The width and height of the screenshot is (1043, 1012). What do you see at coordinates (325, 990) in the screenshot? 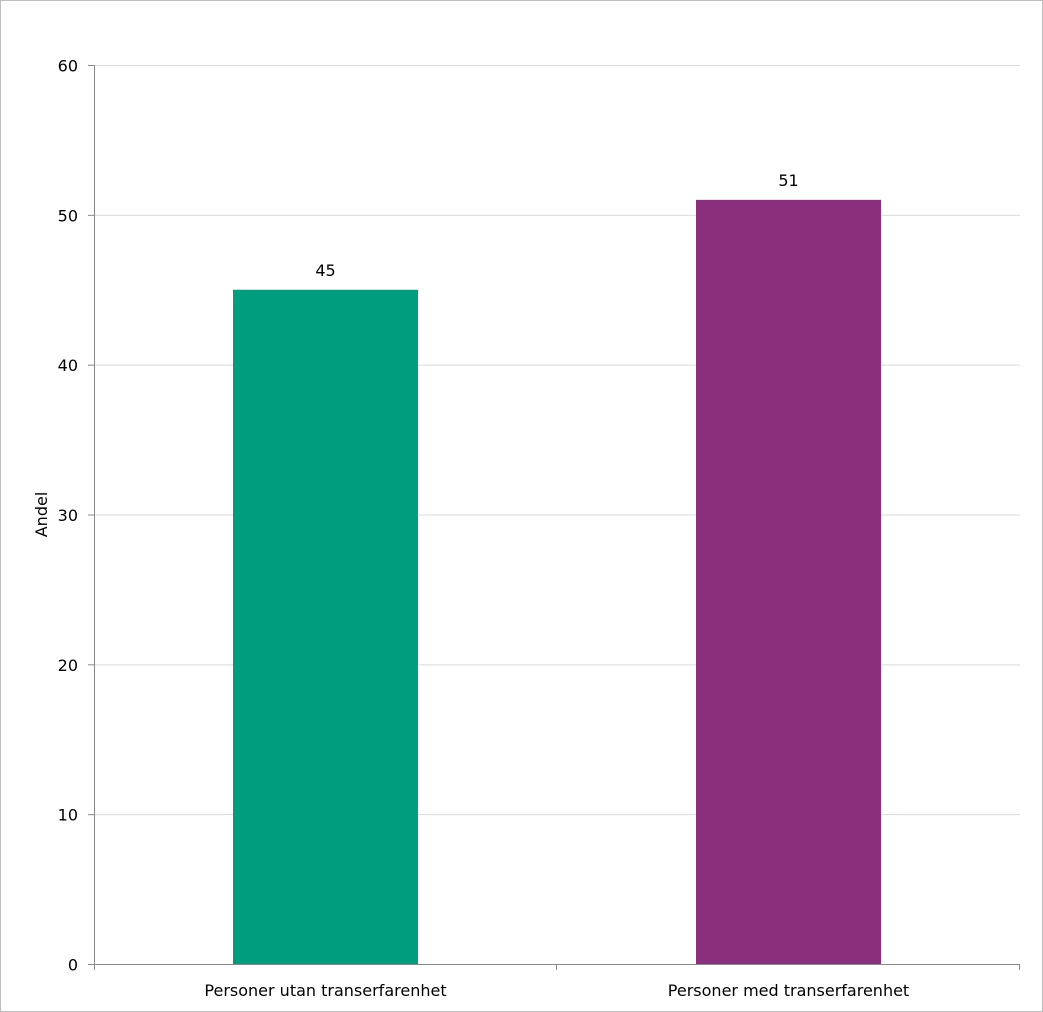
I see `x-category-label-1: Personer utan transerfarenhet` at bounding box center [325, 990].